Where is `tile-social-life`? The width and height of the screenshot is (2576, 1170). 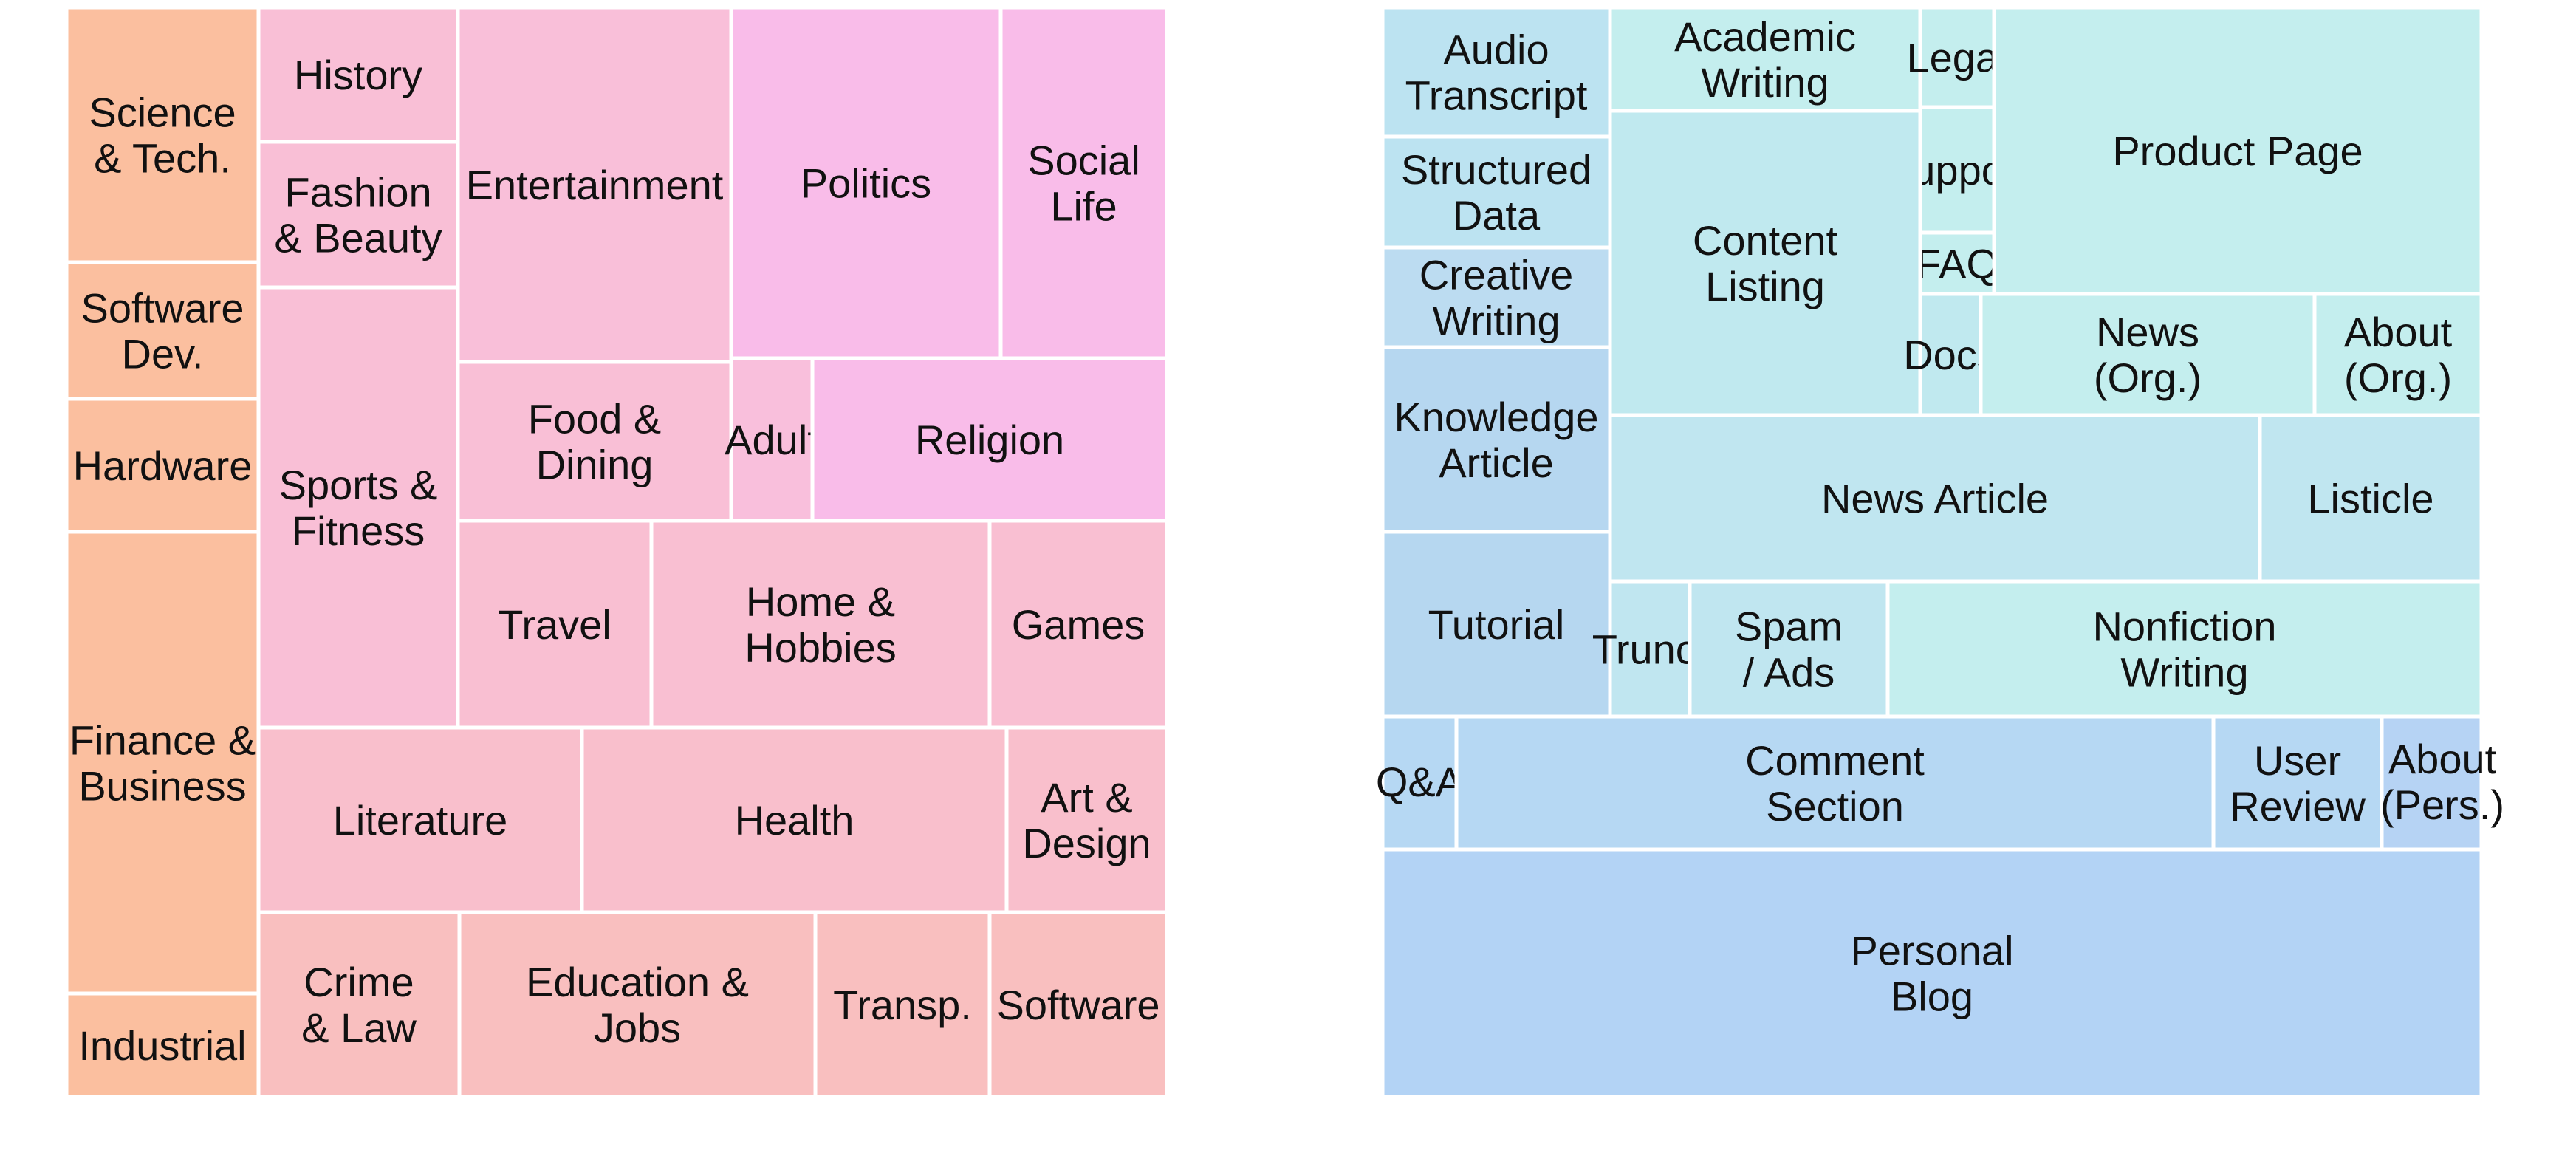
tile-social-life is located at coordinates (1083, 183).